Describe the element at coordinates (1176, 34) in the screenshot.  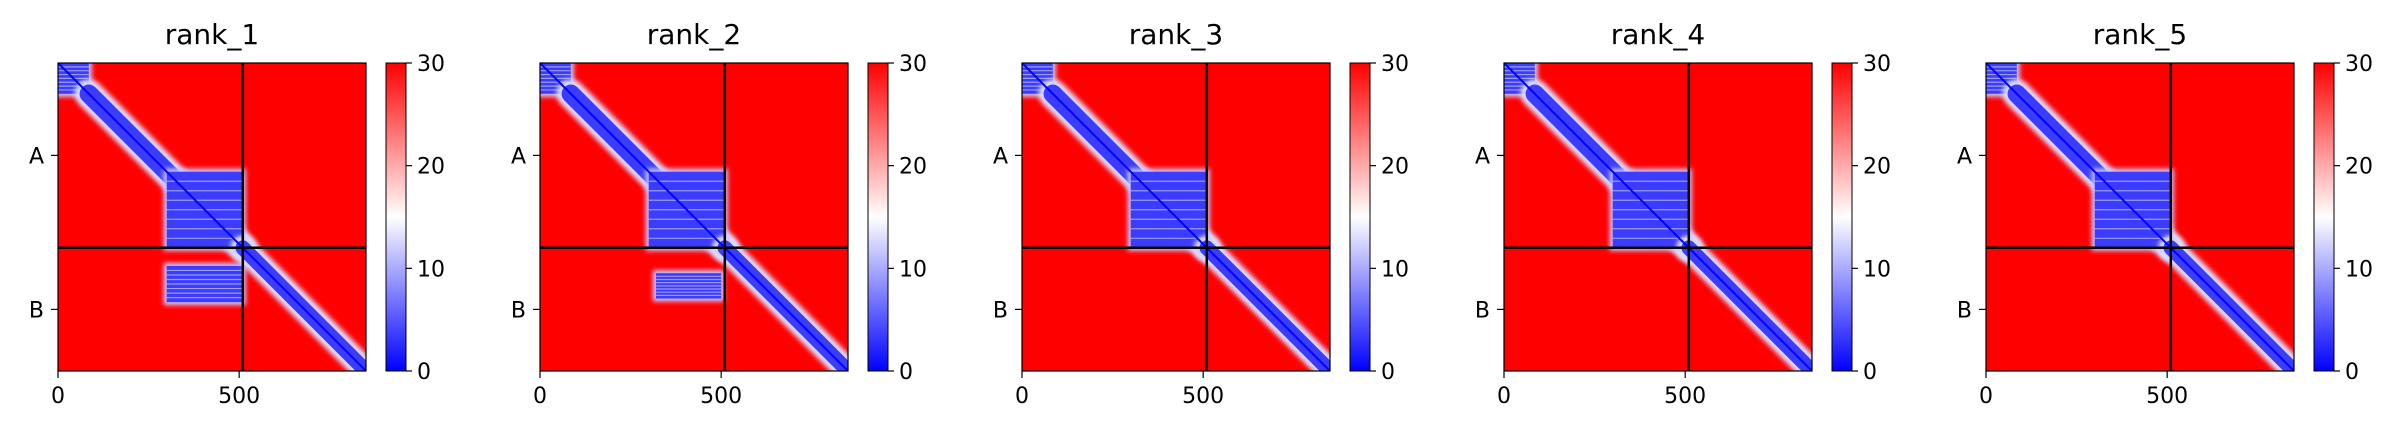
I see `panel-title: rank_3` at that location.